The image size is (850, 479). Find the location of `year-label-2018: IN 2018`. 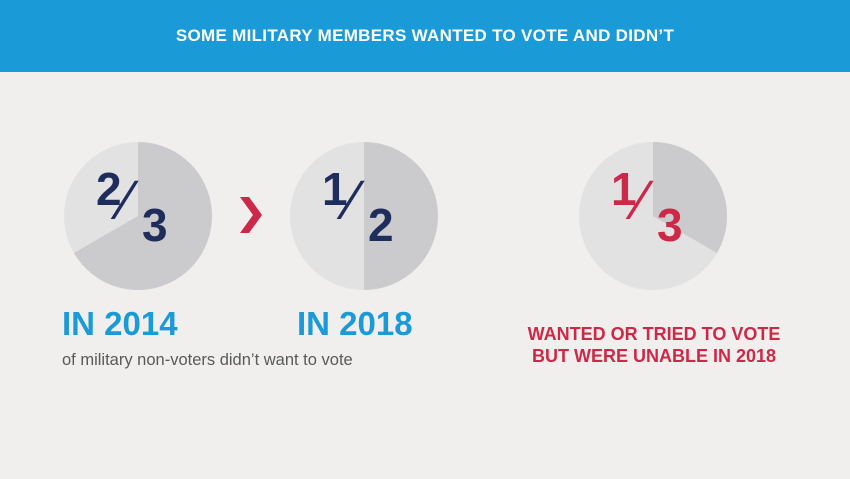

year-label-2018: IN 2018 is located at coordinates (355, 323).